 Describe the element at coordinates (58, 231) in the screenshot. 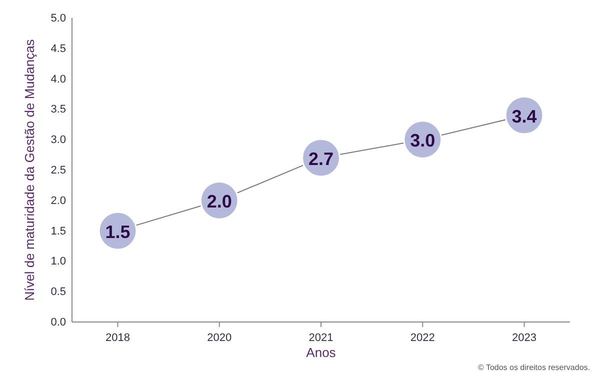

I see `y-tick-label: 1.5` at that location.